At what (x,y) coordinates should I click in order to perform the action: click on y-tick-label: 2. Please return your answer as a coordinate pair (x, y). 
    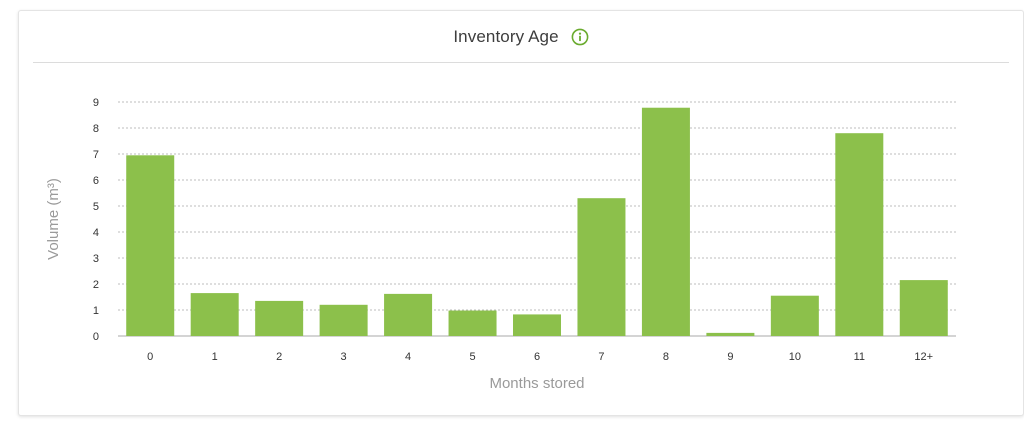
    Looking at the image, I should click on (96, 285).